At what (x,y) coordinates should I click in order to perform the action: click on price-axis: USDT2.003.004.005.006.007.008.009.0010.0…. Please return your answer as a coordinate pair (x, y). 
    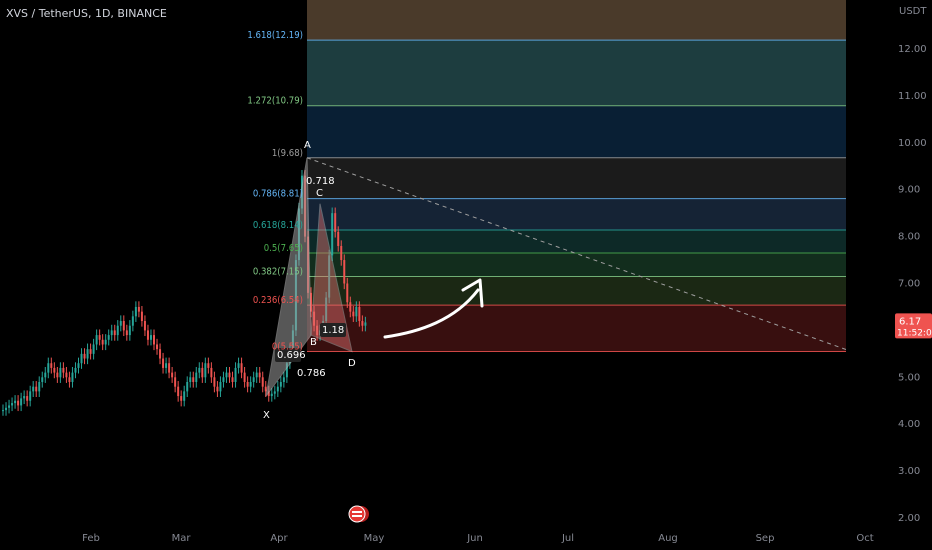
    Looking at the image, I should click on (909, 275).